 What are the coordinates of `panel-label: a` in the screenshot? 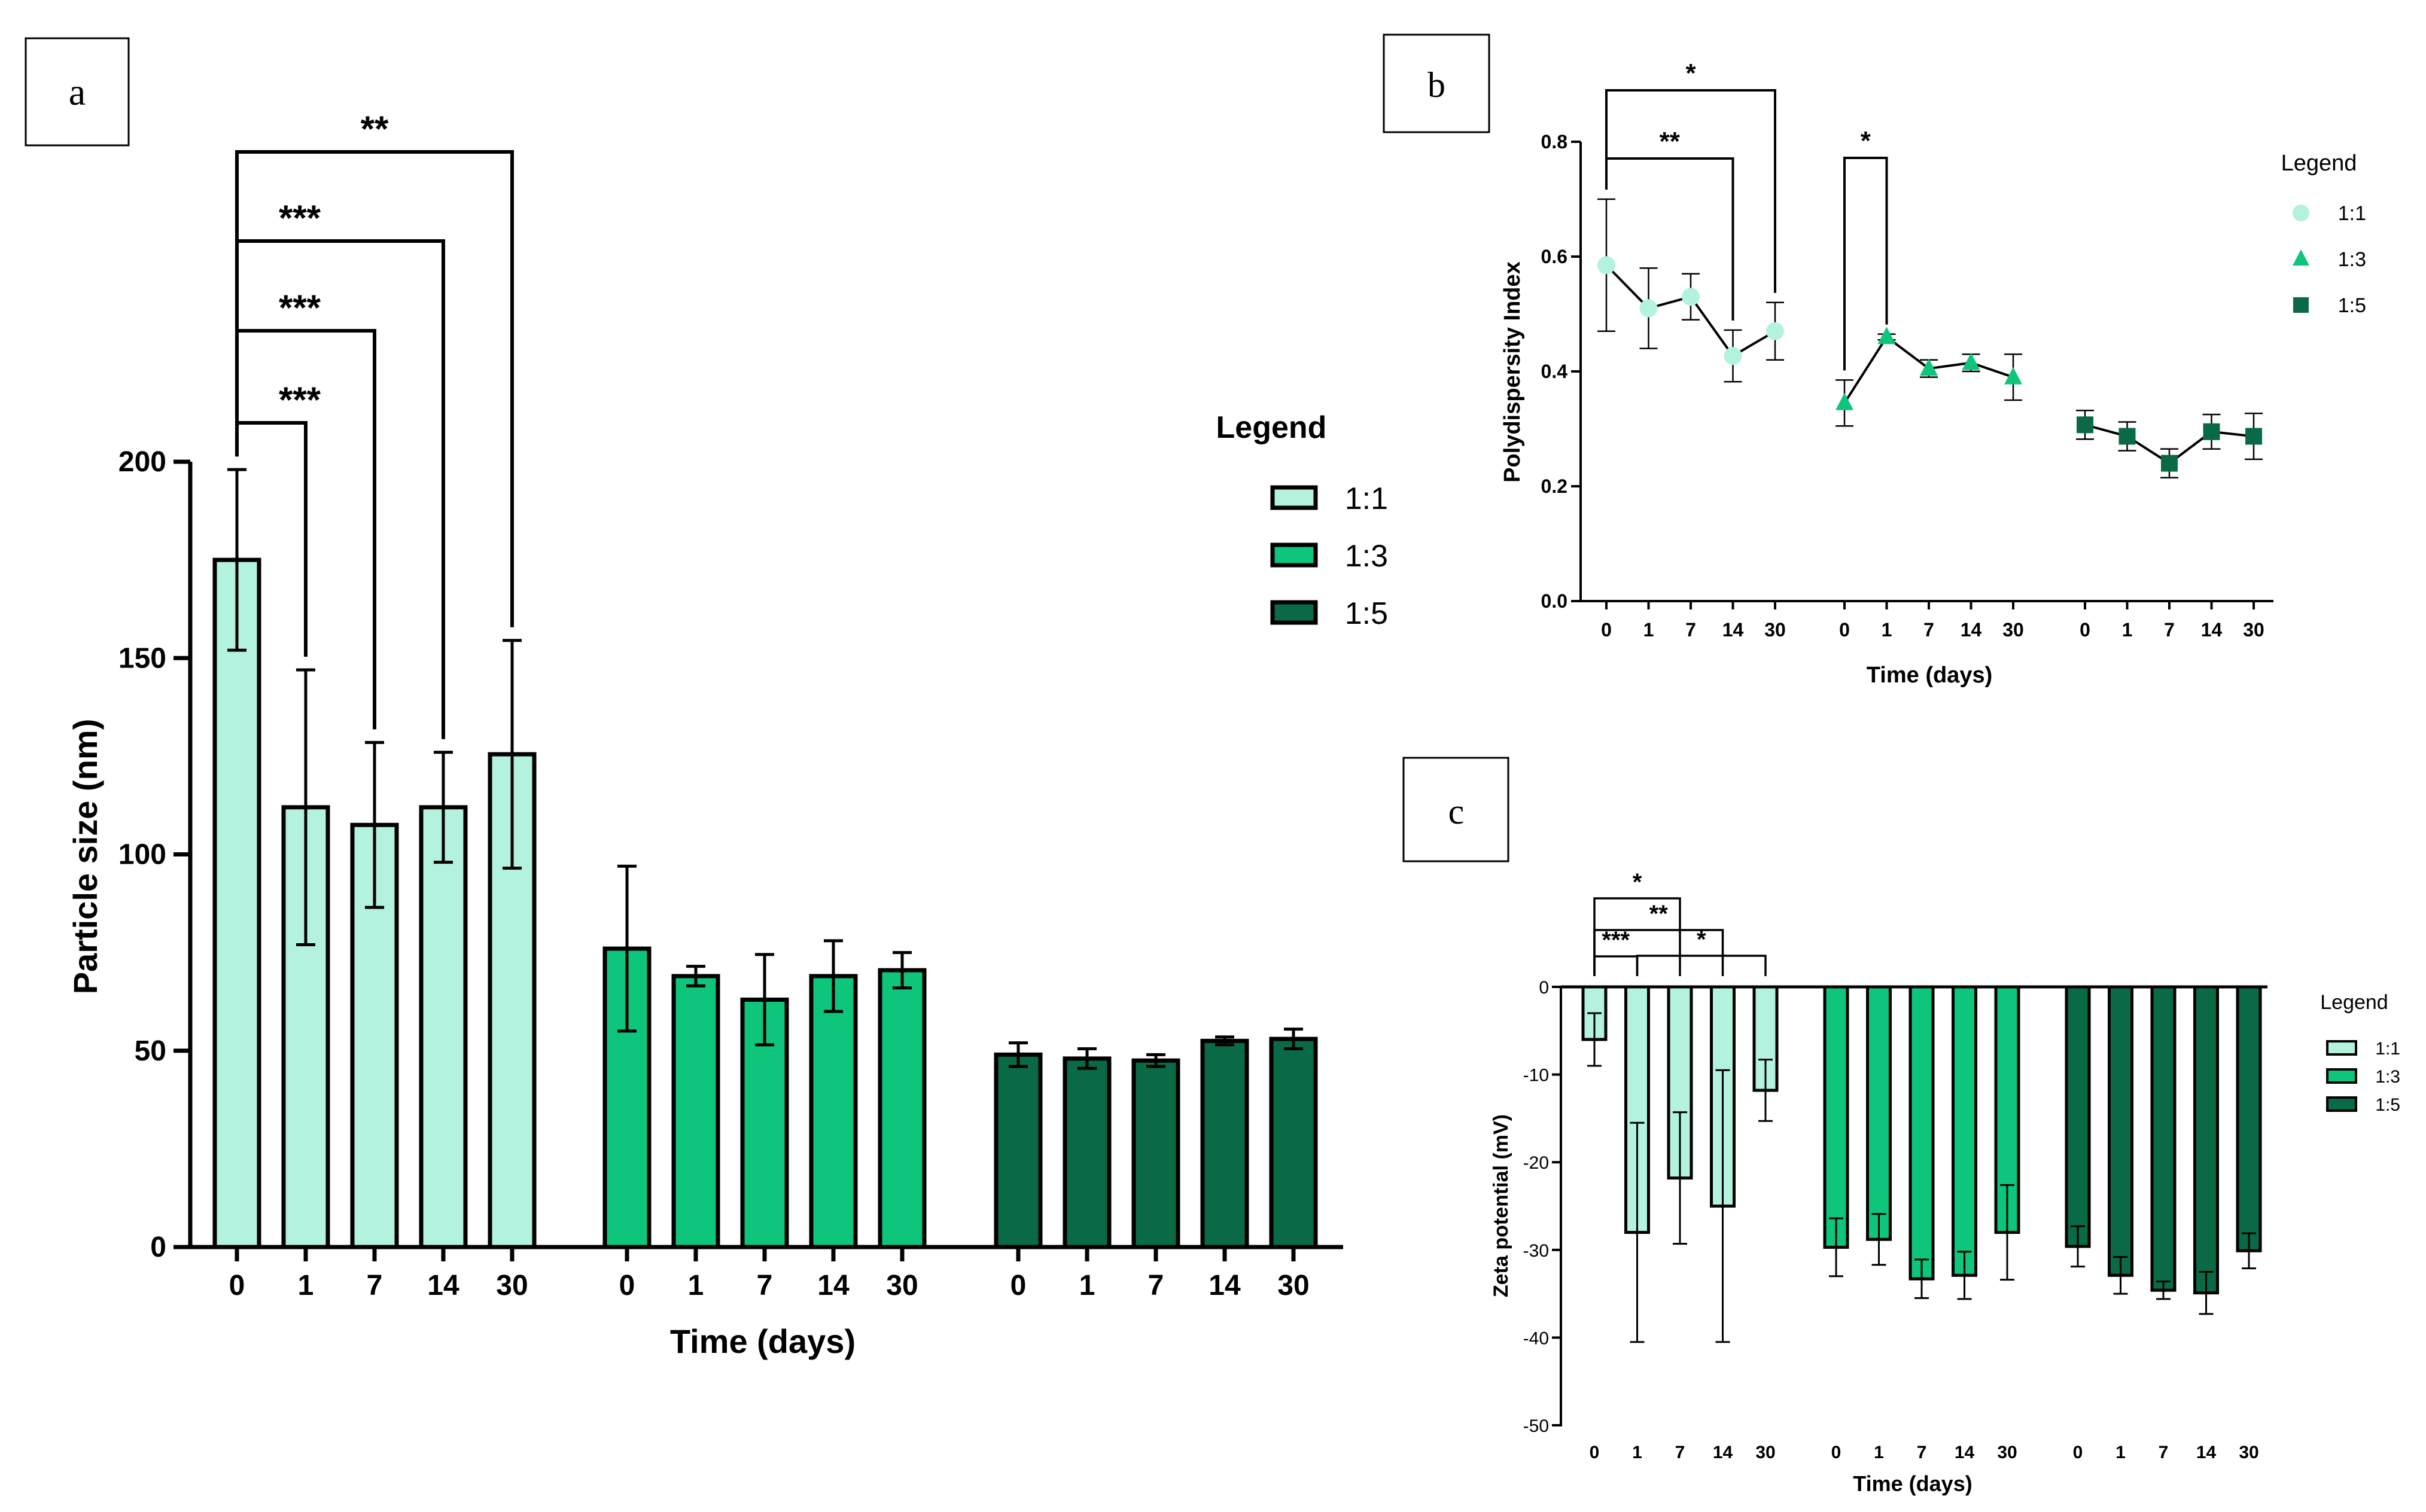 It's located at (78, 92).